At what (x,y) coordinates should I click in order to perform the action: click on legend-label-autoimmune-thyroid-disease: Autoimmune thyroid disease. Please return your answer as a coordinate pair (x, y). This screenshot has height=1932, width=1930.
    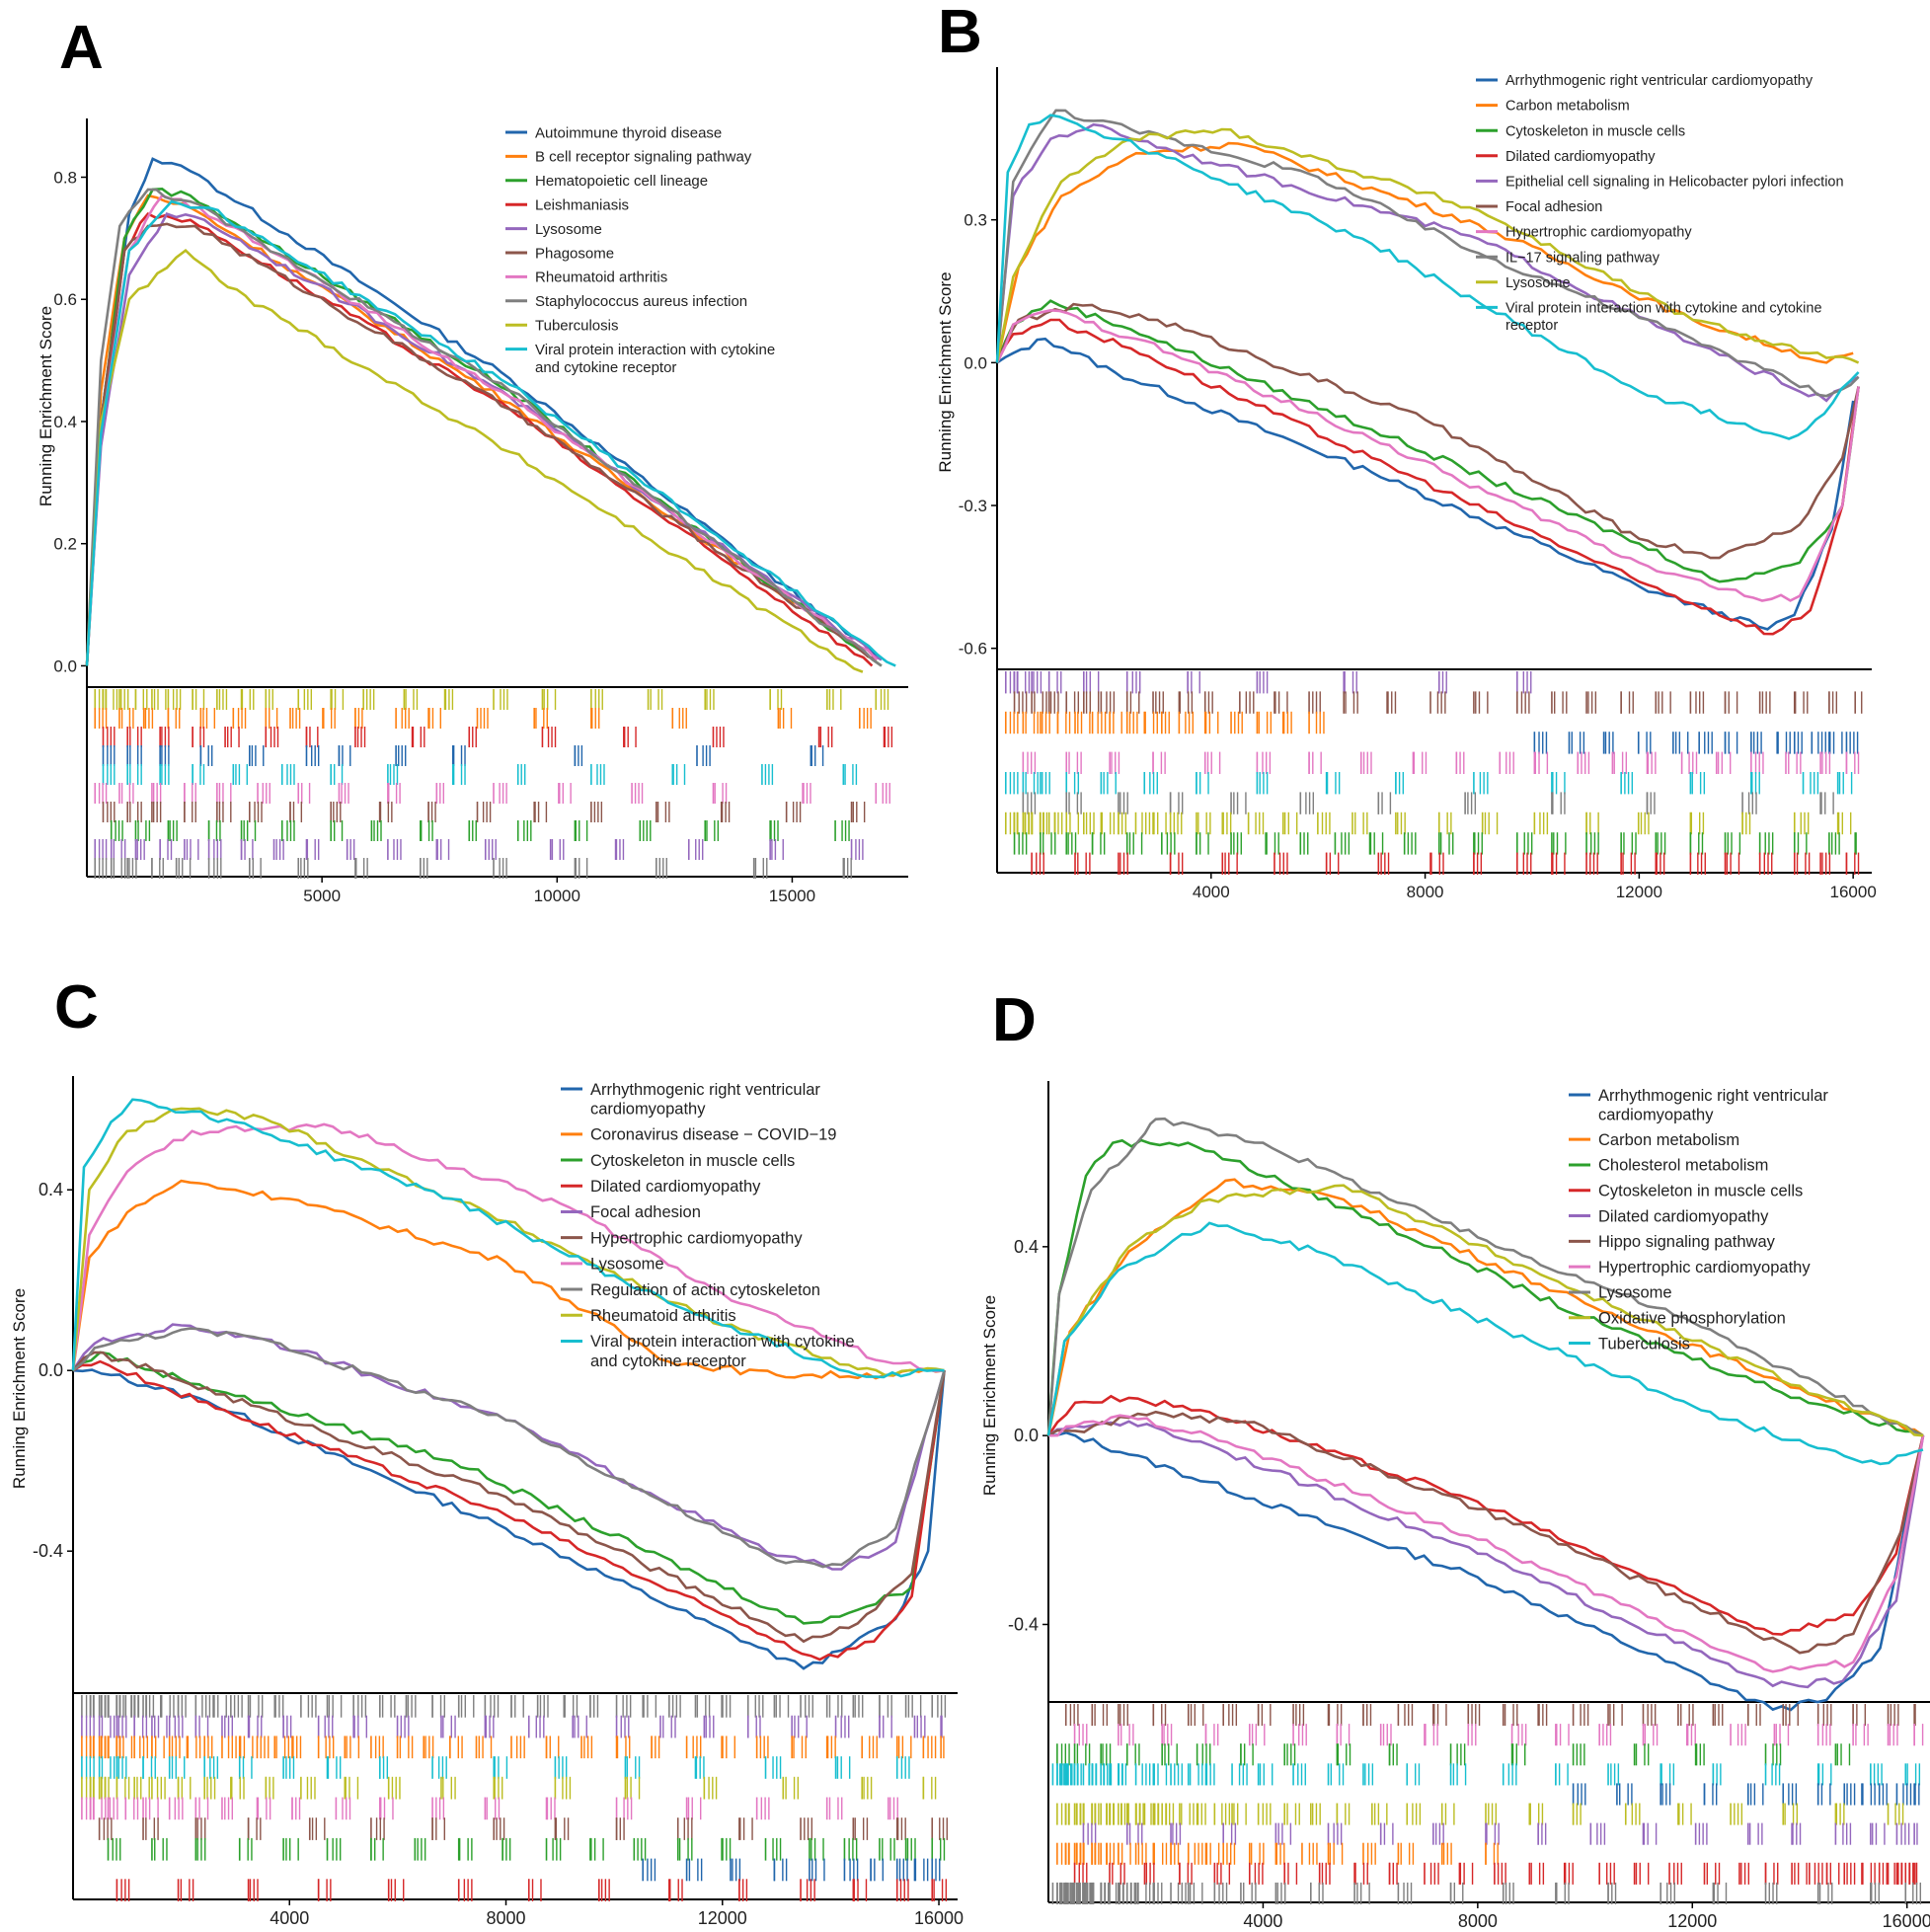
    Looking at the image, I should click on (629, 133).